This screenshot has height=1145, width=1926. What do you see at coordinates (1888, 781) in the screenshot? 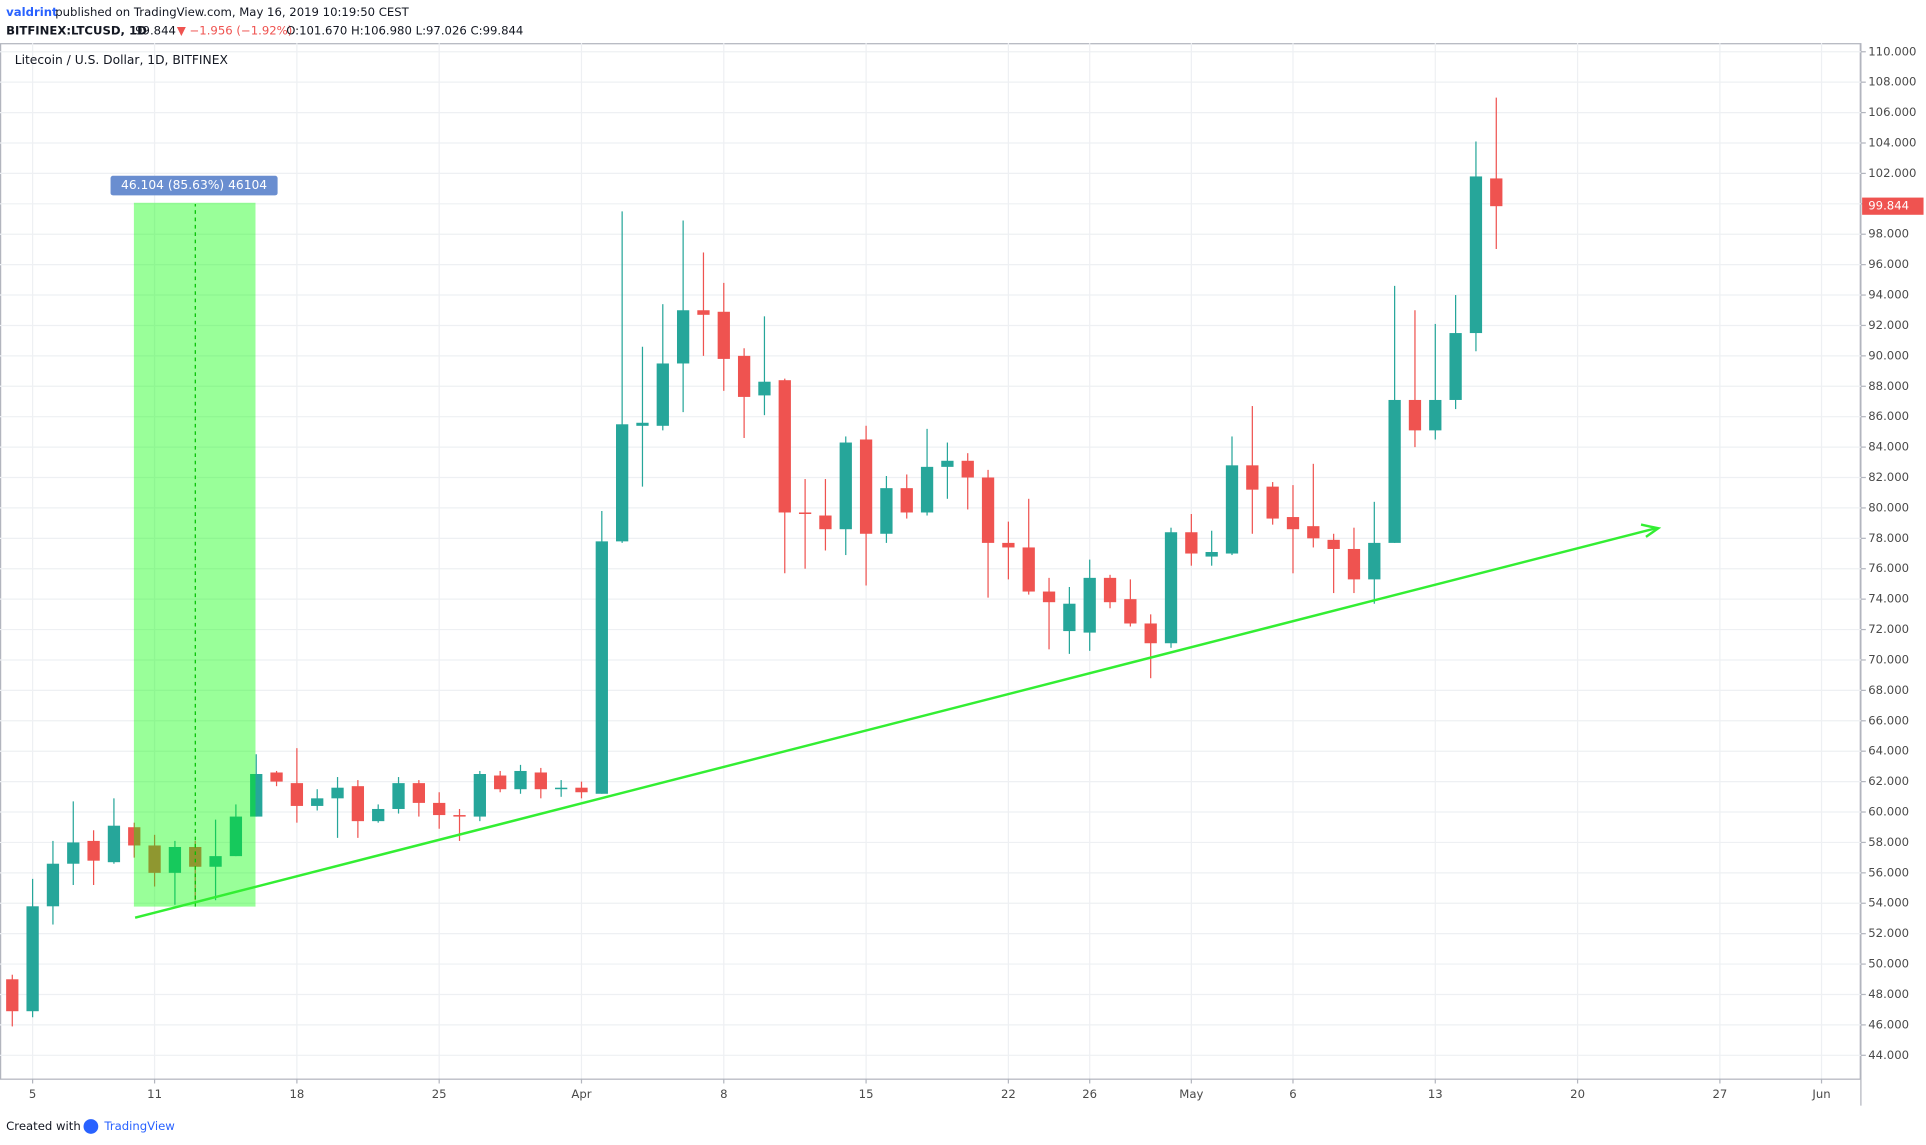
I see `y-tick-label: 62.000` at bounding box center [1888, 781].